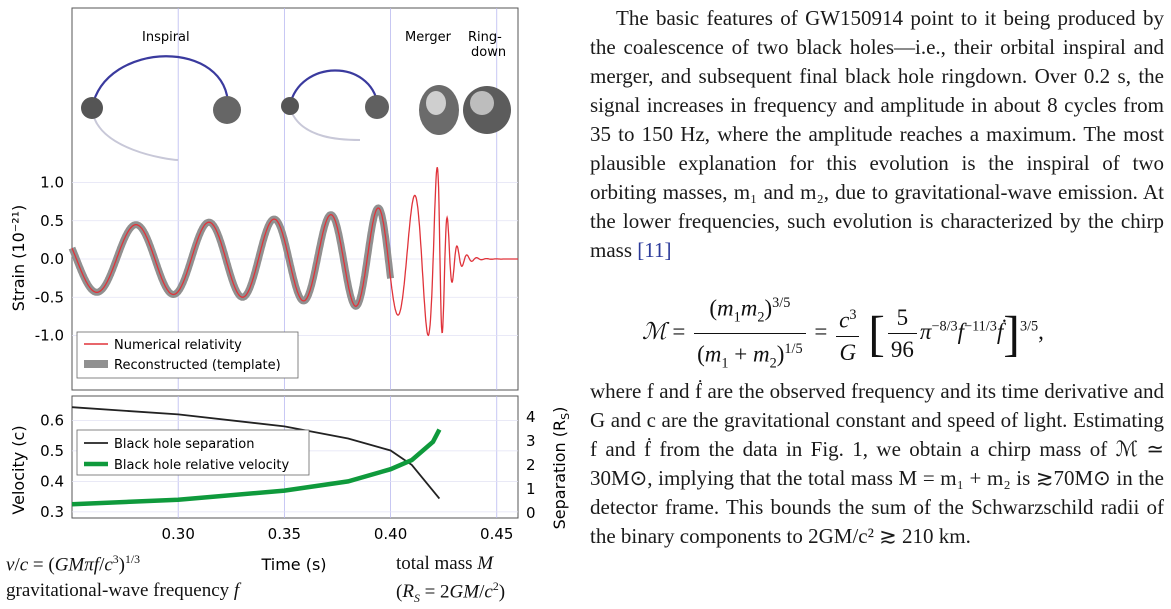 This screenshot has height=609, width=1171. Describe the element at coordinates (52, 466) in the screenshot. I see `velocity-ticks: 0.6 0.5 0.4 0.3` at that location.